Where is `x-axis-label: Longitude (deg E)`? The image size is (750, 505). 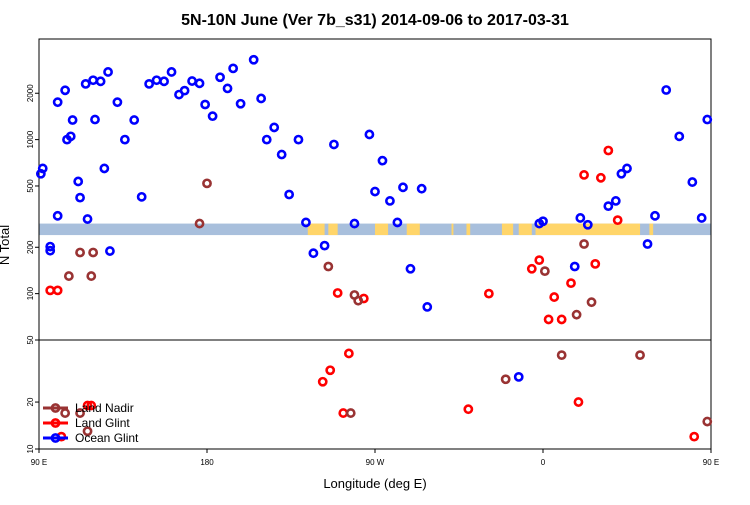 x-axis-label: Longitude (deg E) is located at coordinates (374, 483).